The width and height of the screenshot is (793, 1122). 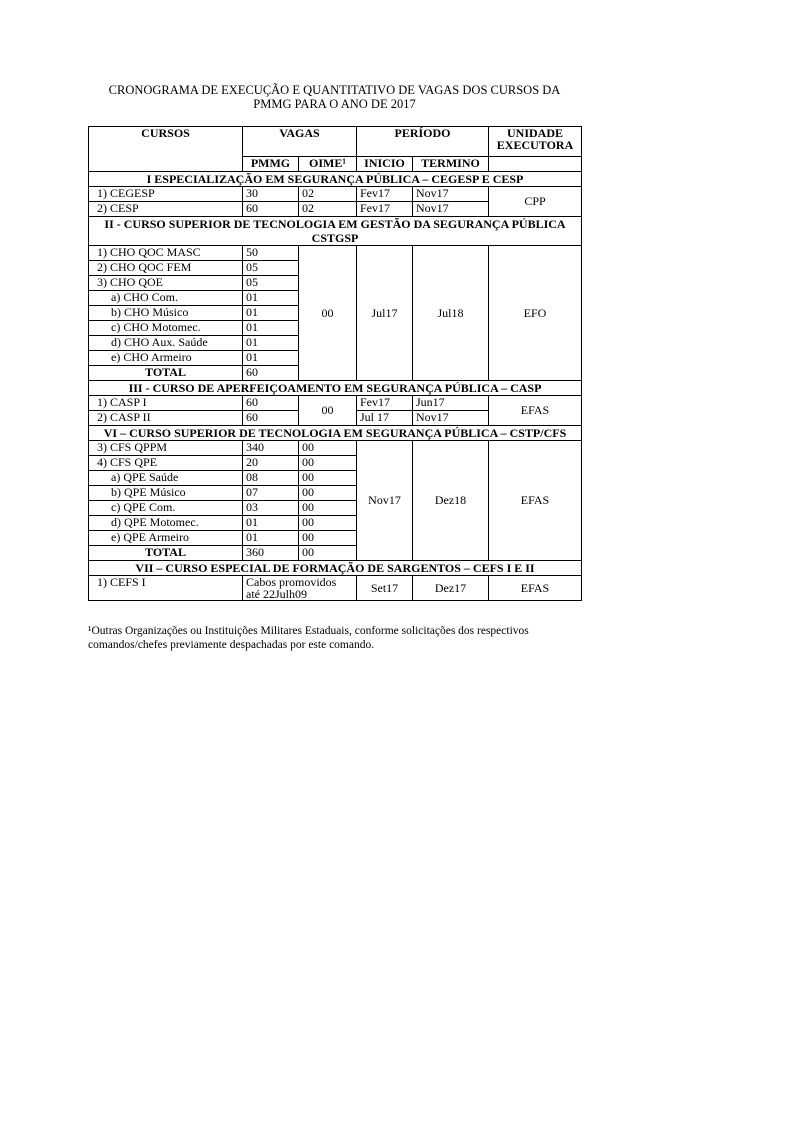 I want to click on table-row: e) CHO Armeiro 01, so click(x=335, y=358).